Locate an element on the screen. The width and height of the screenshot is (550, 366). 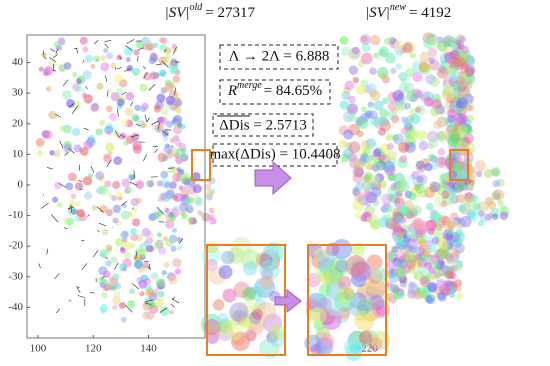
new-label: |SV|new = 4192 is located at coordinates (408, 11).